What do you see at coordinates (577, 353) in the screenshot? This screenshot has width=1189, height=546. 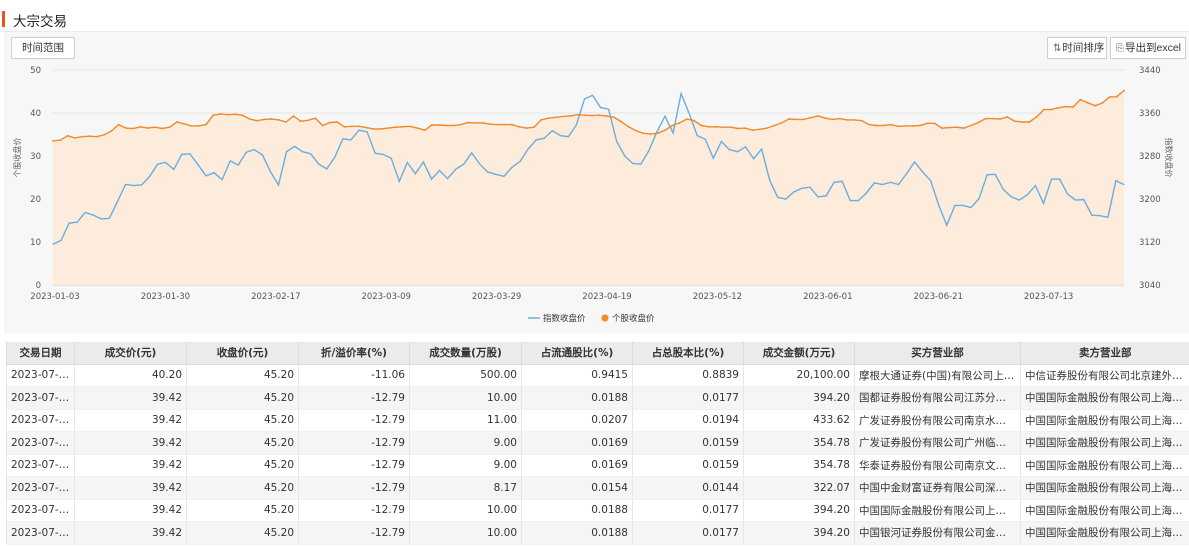 I see `column-header: 占流通股比(%)` at bounding box center [577, 353].